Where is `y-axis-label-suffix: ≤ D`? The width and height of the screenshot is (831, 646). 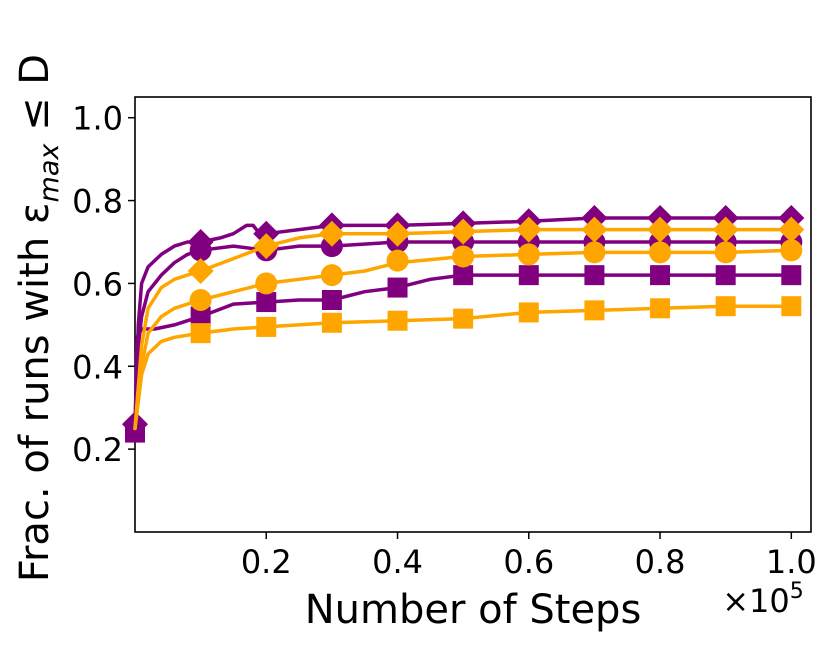
y-axis-label-suffix: ≤ D is located at coordinates (35, 99).